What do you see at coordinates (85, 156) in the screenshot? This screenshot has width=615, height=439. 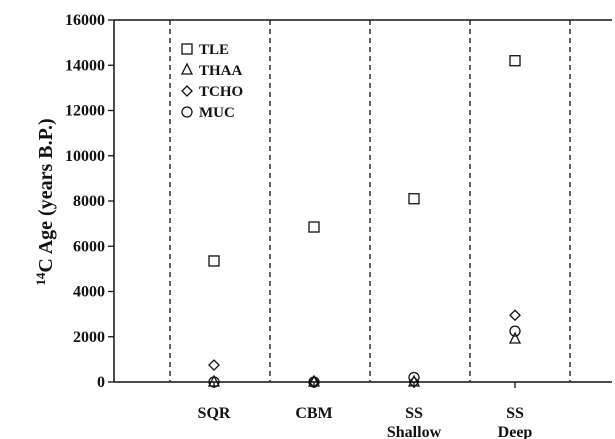 I see `y-tick-label: 10000` at bounding box center [85, 156].